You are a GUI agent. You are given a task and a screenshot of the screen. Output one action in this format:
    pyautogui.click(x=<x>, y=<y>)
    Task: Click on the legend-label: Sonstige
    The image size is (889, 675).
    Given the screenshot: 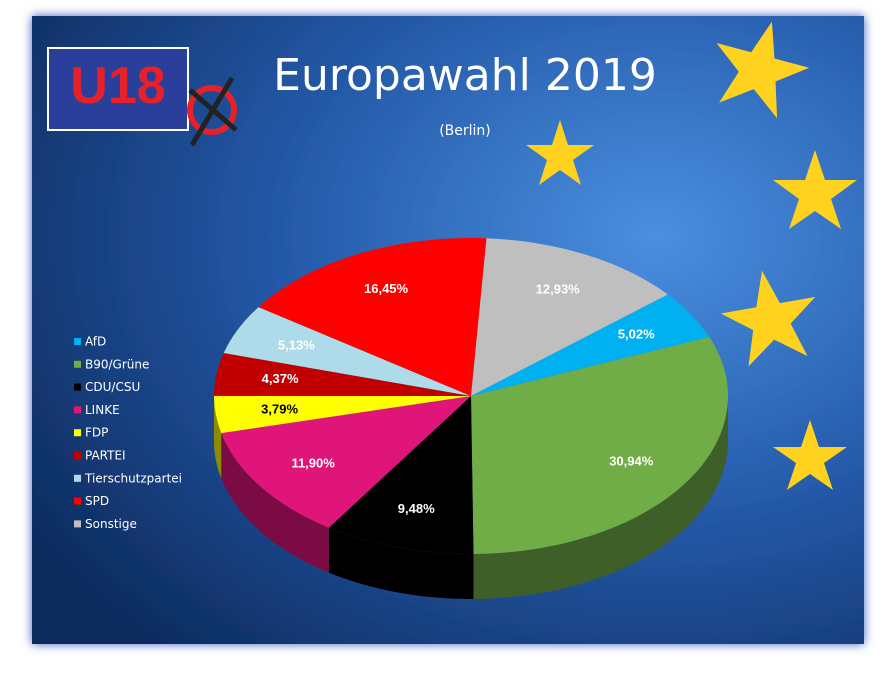 What is the action you would take?
    pyautogui.click(x=111, y=524)
    